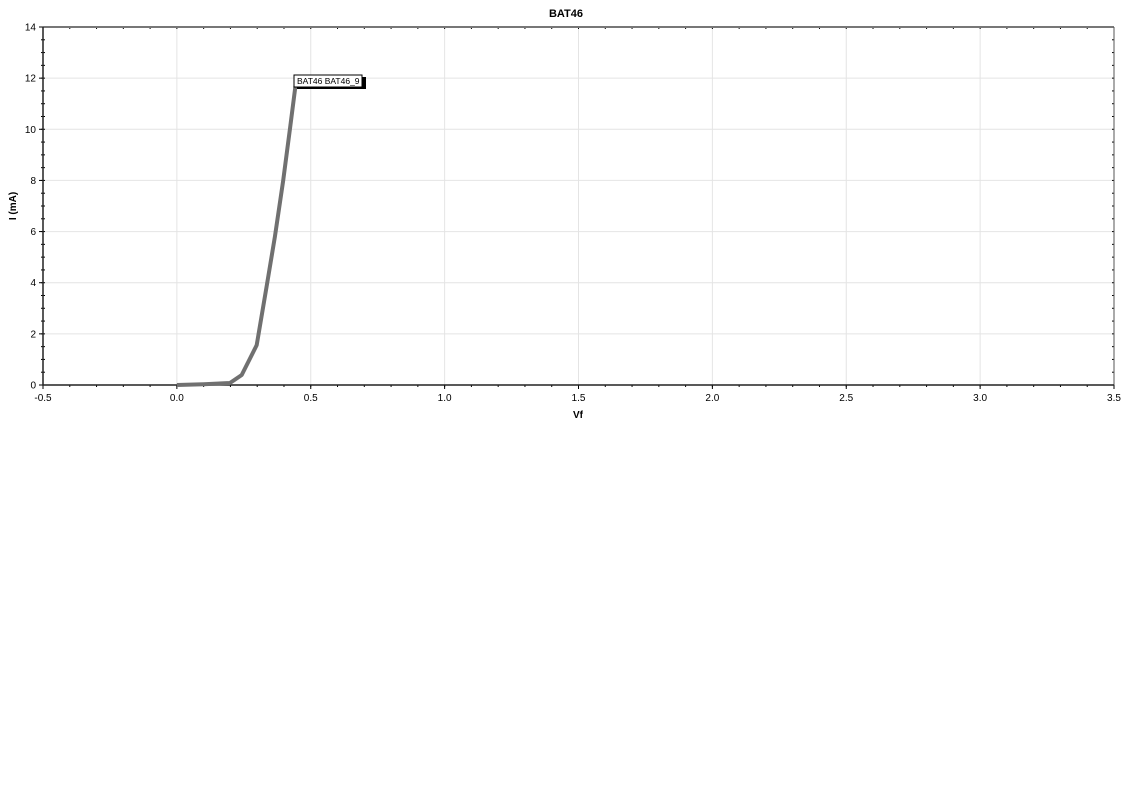 The width and height of the screenshot is (1132, 800). I want to click on x-tick-label: 2.0, so click(712, 398).